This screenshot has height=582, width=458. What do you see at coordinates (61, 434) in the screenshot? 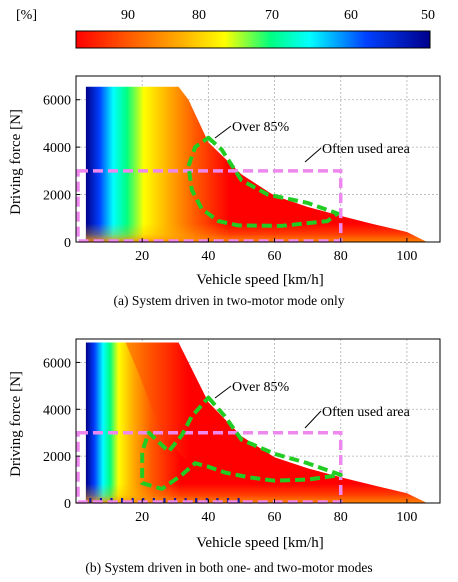
I see `y-ticks-b: 0 2000 4000 6000` at bounding box center [61, 434].